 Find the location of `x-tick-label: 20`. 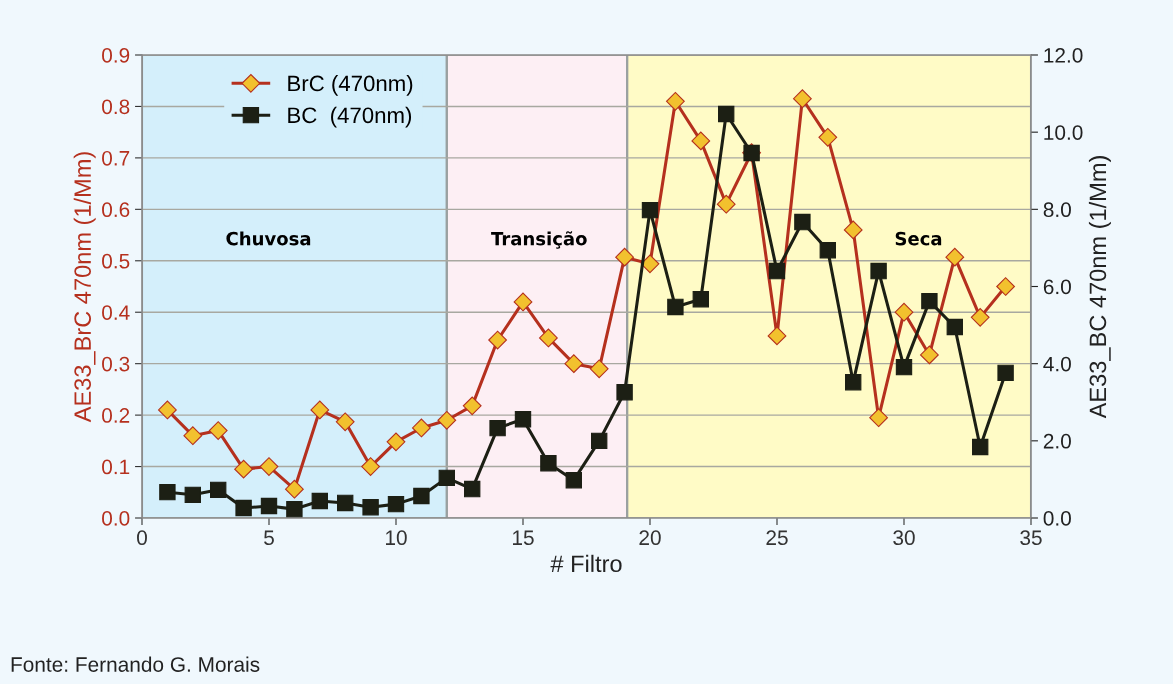

x-tick-label: 20 is located at coordinates (650, 538).